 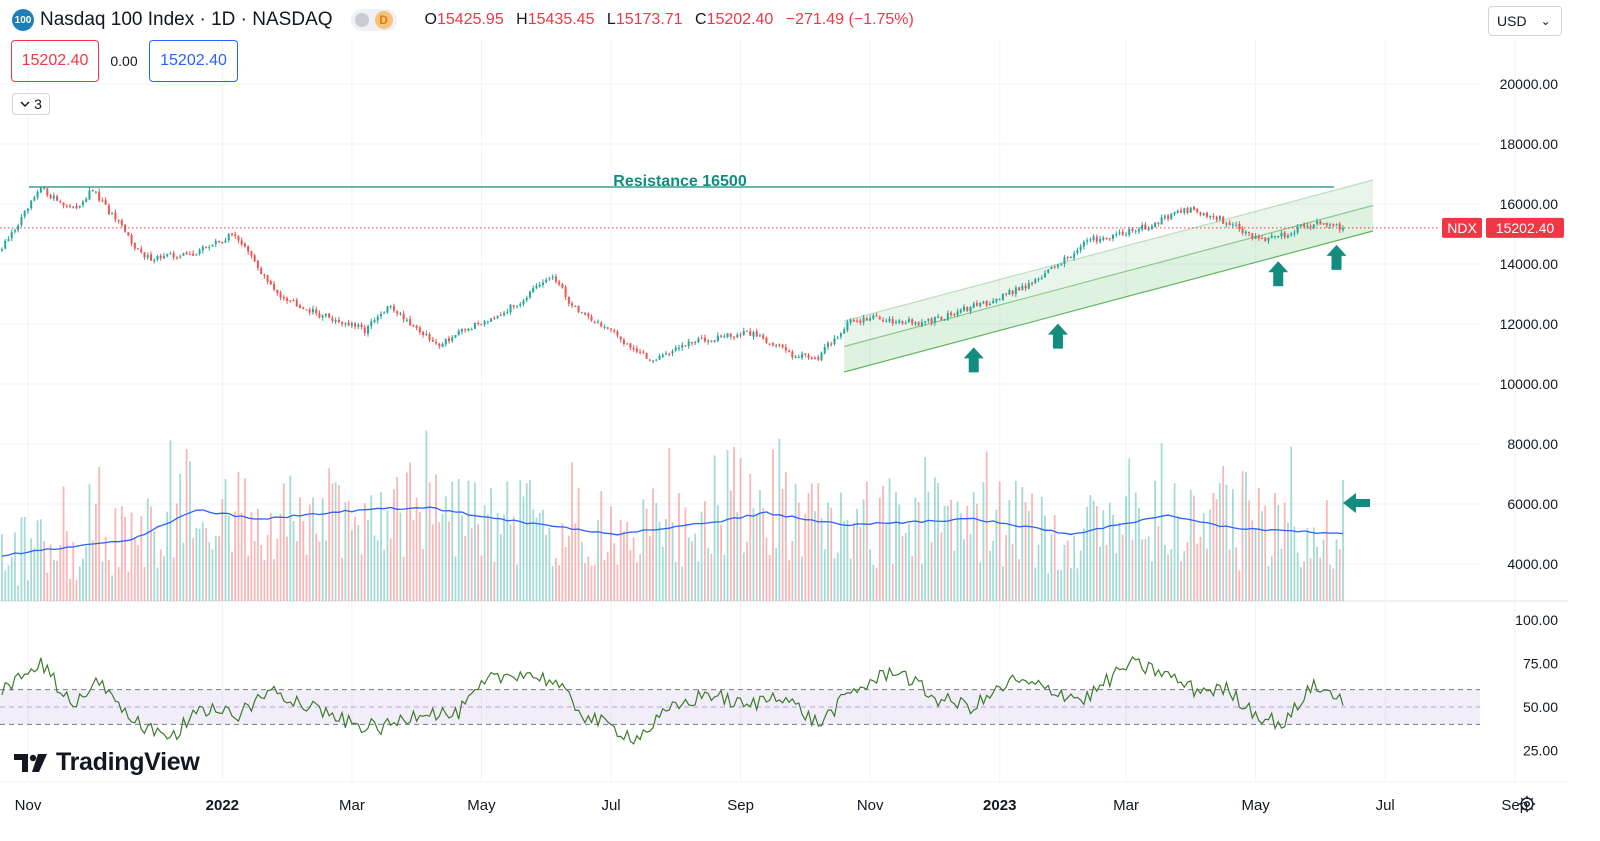 What do you see at coordinates (361, 20) in the screenshot?
I see `market-status-dot-icon` at bounding box center [361, 20].